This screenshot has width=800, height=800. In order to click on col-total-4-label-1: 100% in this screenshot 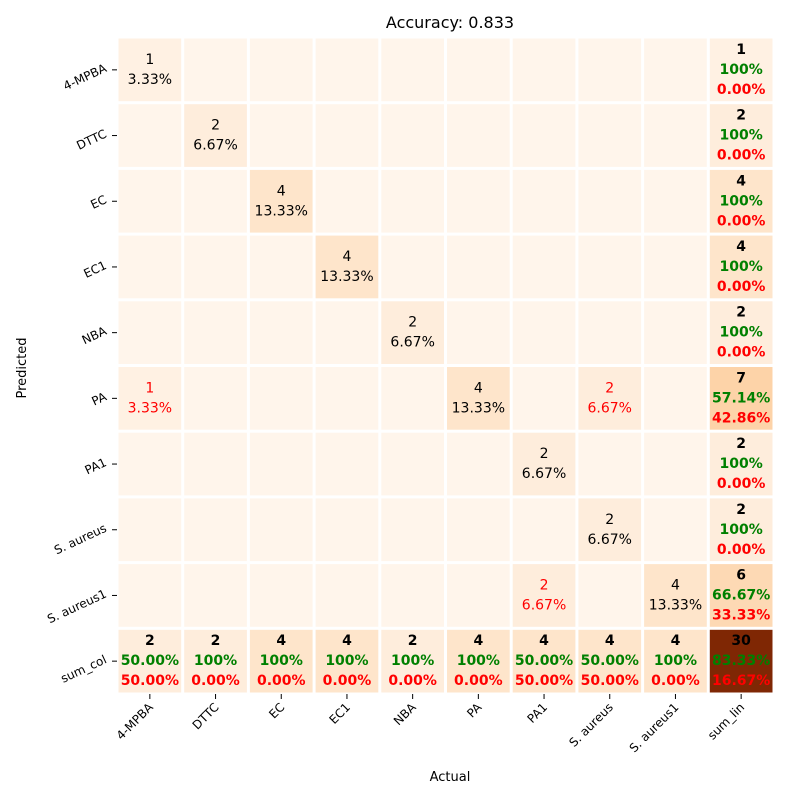, I will do `click(412, 661)`.